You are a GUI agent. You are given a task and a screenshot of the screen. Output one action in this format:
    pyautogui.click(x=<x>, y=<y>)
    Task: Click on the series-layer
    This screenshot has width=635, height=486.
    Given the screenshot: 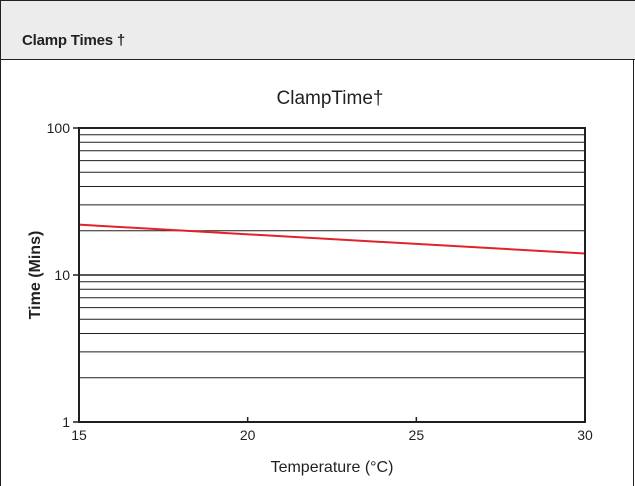 What is the action you would take?
    pyautogui.click(x=332, y=239)
    